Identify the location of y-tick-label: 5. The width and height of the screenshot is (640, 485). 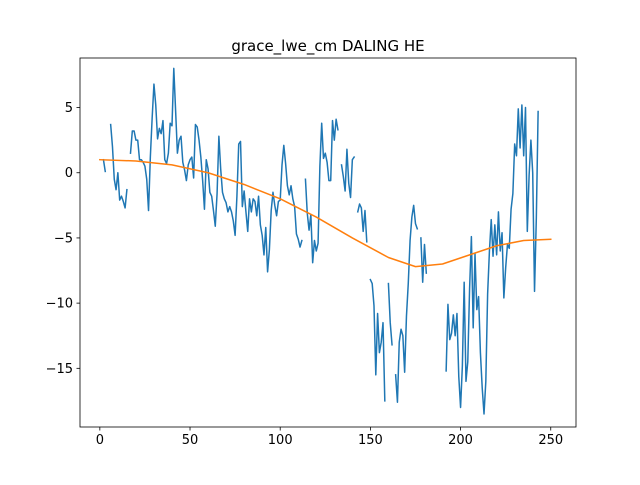
(69, 108).